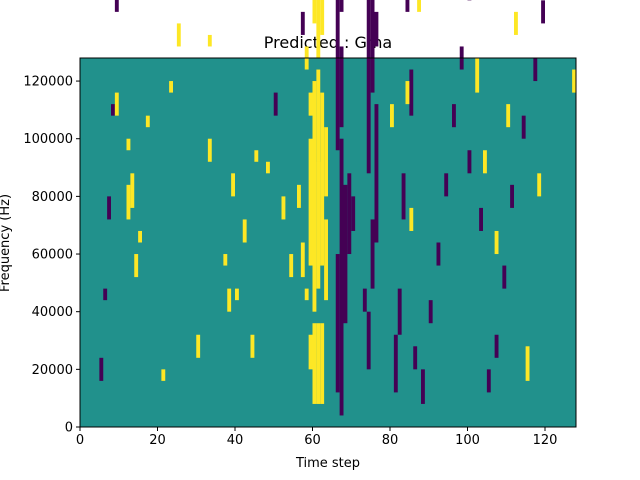 This screenshot has width=640, height=480. Describe the element at coordinates (467, 440) in the screenshot. I see `x-tick-label: 100` at that location.